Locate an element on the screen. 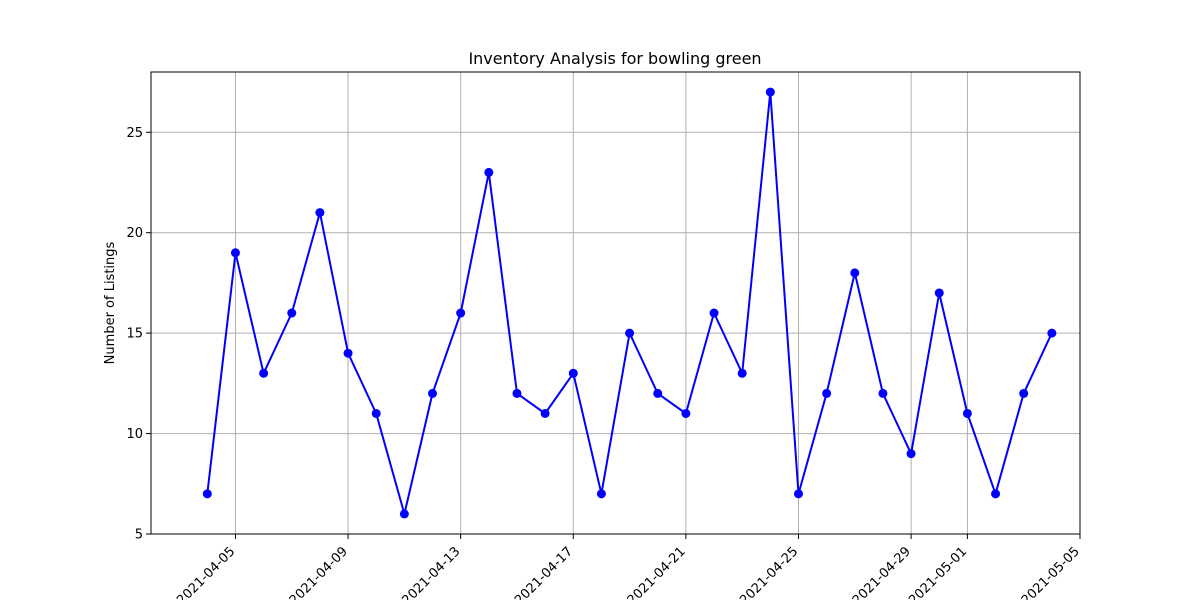 The width and height of the screenshot is (1200, 600). chart-title: Inventory Analysis for bowling green is located at coordinates (614, 58).